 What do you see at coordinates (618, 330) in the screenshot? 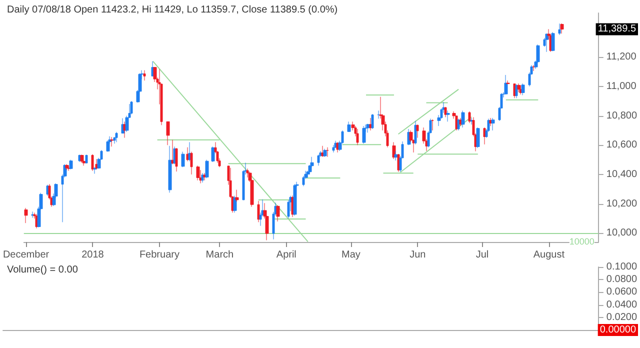
I see `text: 0.00000` at bounding box center [618, 330].